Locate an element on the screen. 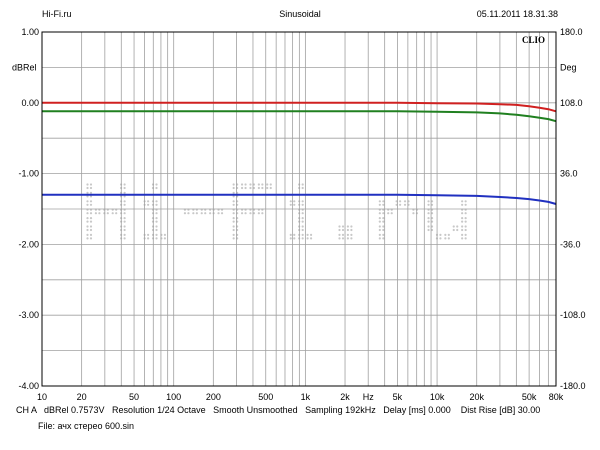  x-tick-label: 5k is located at coordinates (398, 396).